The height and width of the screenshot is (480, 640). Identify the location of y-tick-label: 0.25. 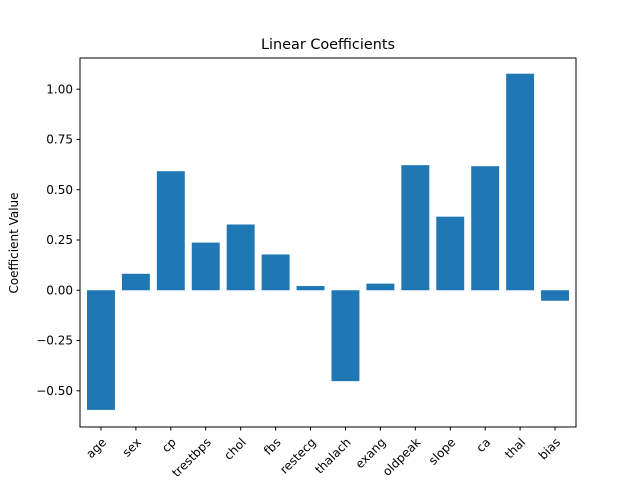
(59, 240).